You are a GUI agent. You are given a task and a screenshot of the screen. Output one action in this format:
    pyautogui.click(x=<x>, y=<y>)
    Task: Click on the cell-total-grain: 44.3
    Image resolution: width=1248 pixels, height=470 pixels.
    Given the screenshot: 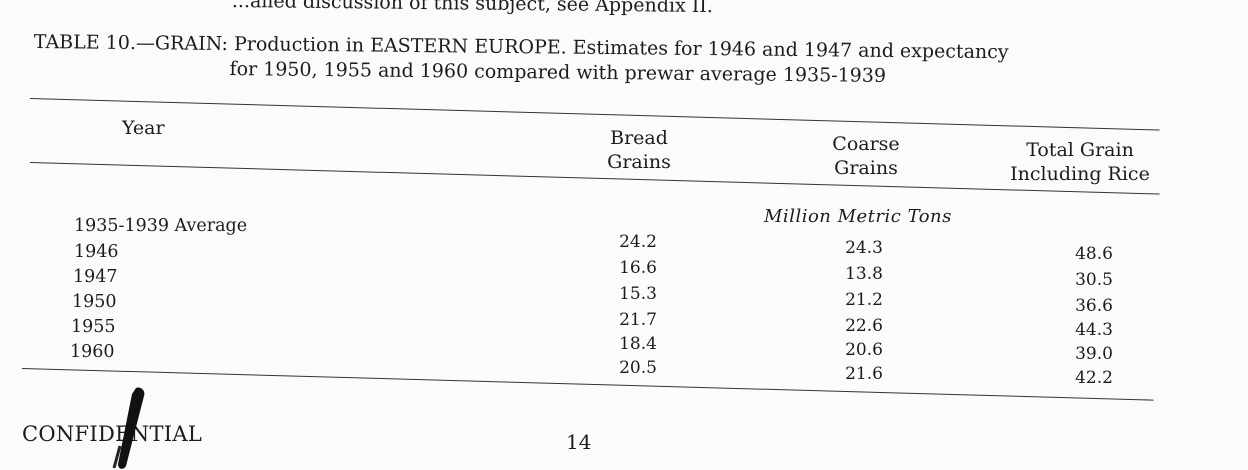 What is the action you would take?
    pyautogui.click(x=1094, y=330)
    